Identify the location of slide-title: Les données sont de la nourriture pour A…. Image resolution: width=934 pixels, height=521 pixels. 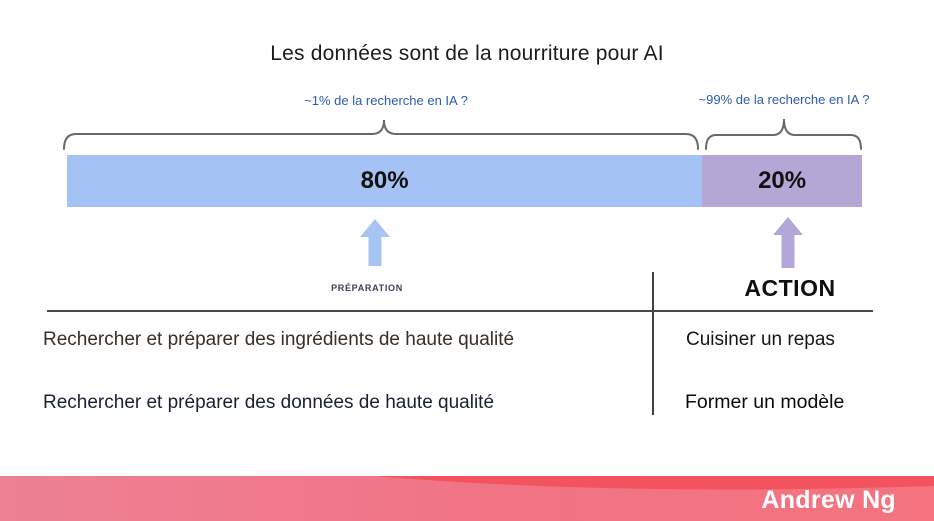
(467, 53).